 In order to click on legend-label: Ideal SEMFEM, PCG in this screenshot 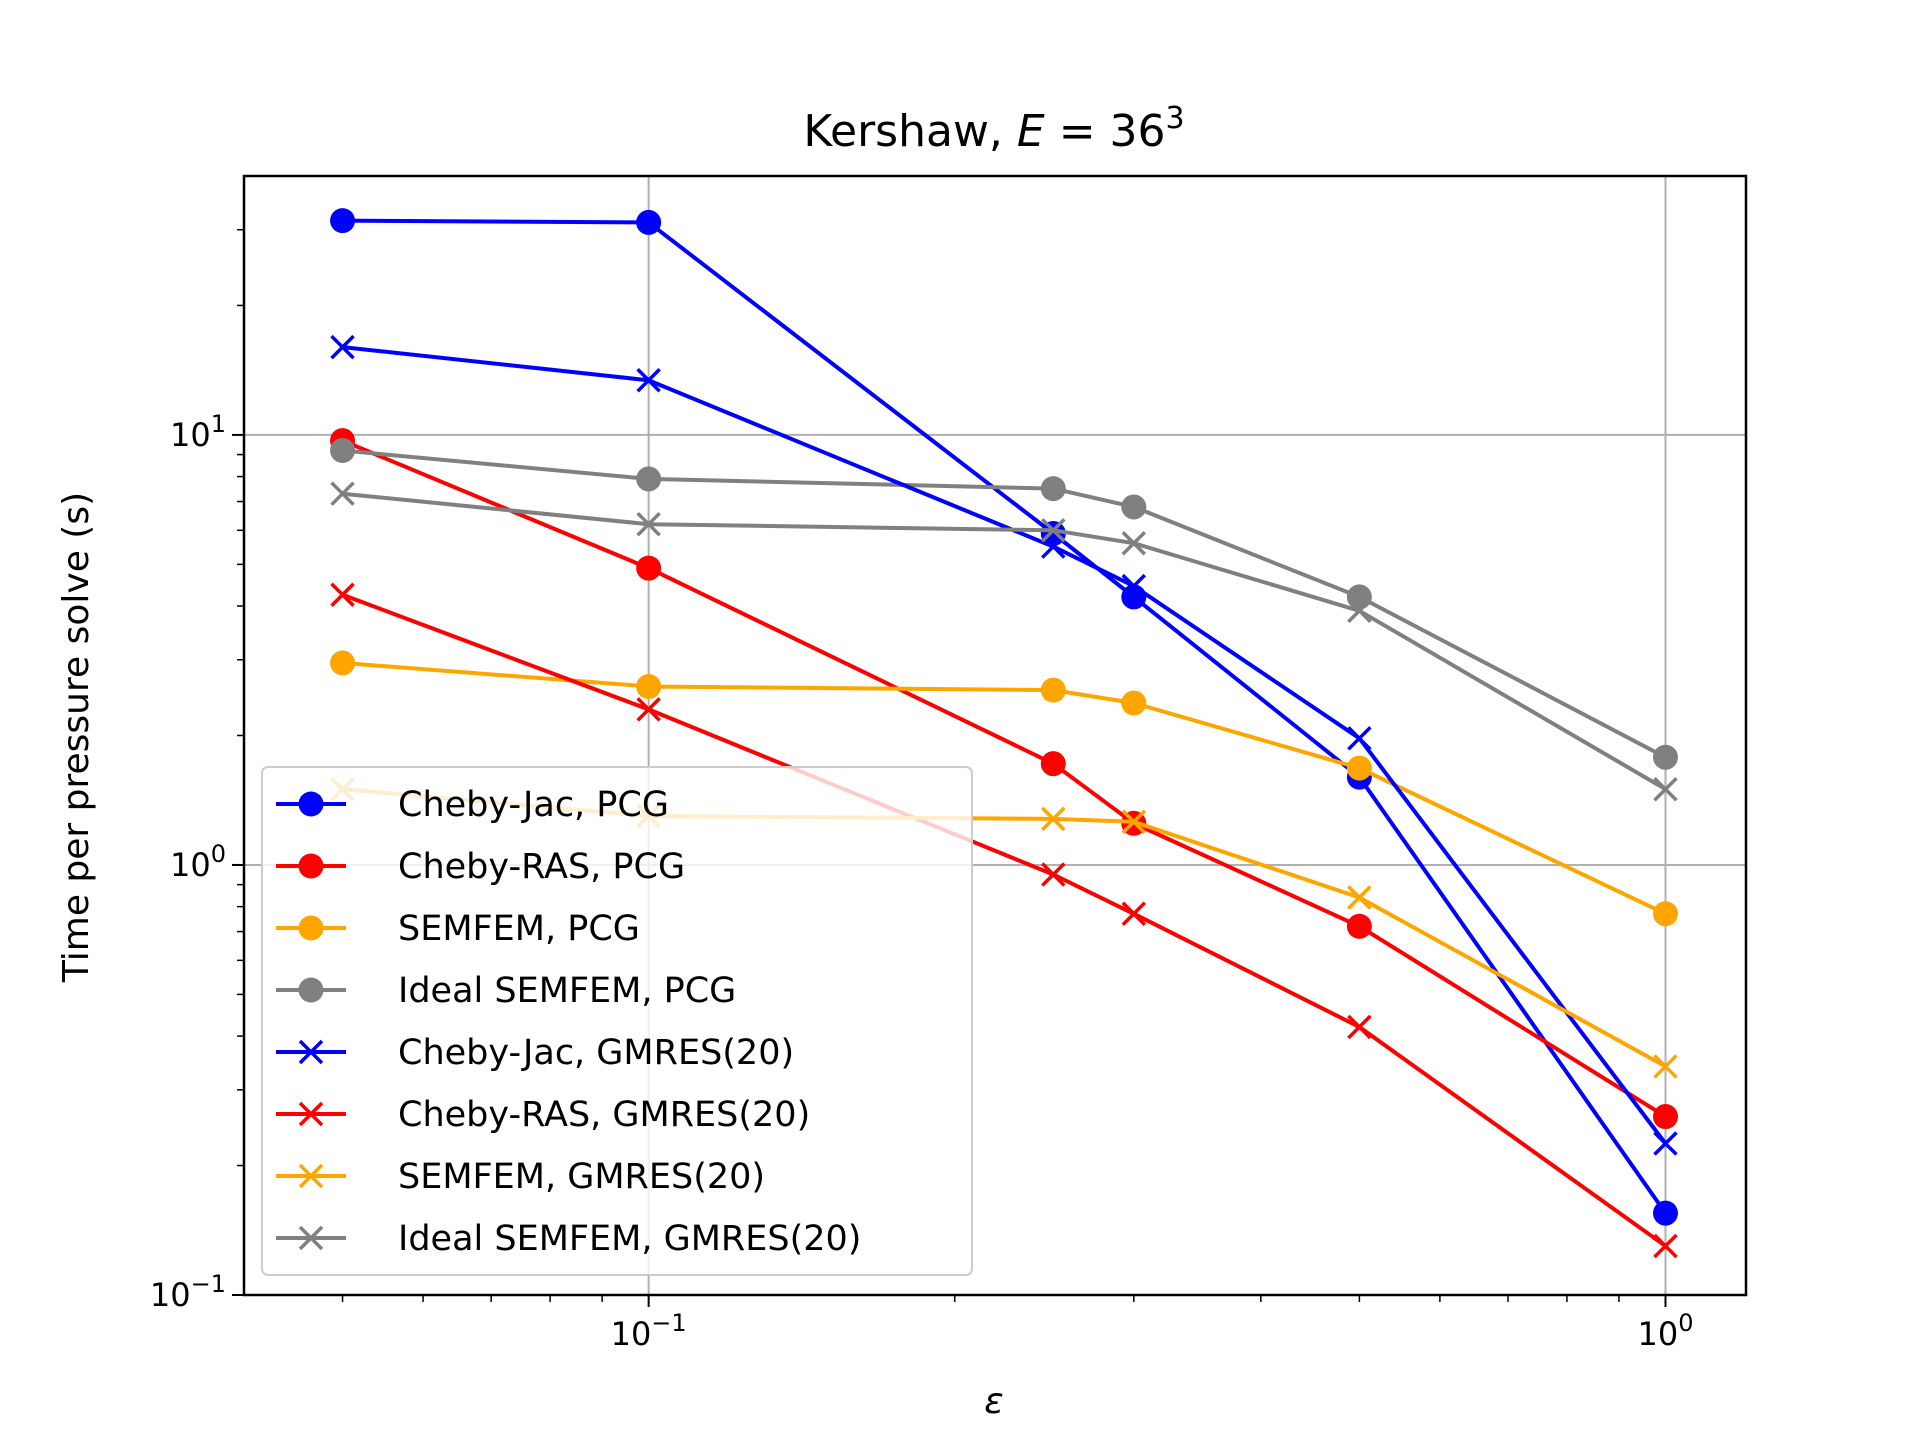, I will do `click(567, 991)`.